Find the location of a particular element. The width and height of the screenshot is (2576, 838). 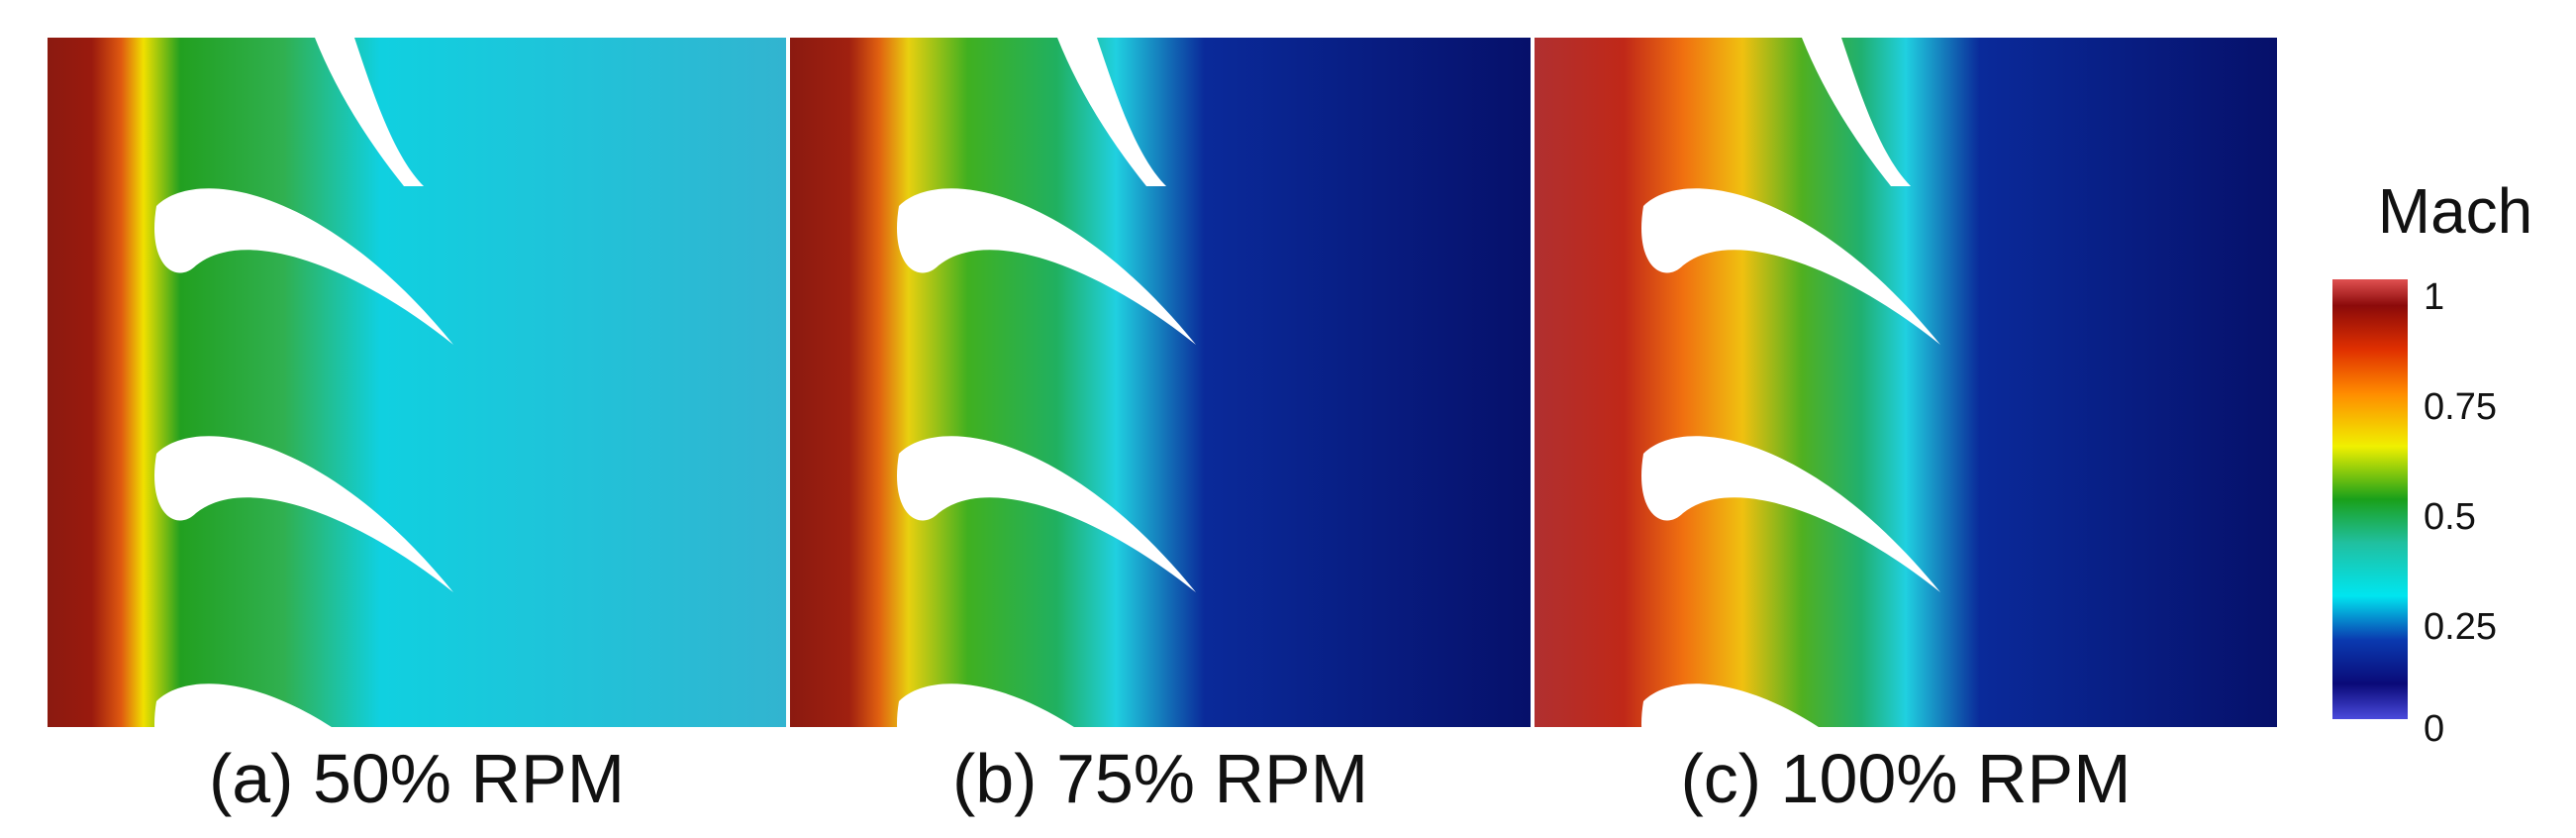

colorbar-tick-0-5: 0.5 is located at coordinates (2450, 517).